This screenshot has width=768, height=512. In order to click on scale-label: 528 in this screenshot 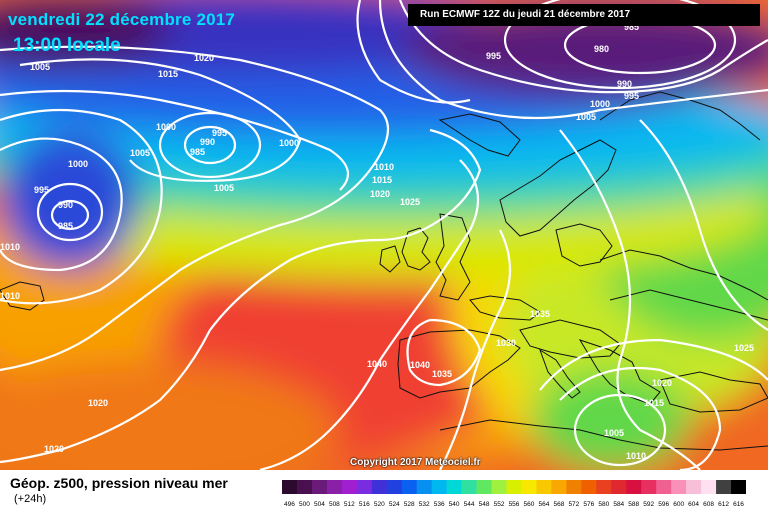, I will do `click(409, 504)`.